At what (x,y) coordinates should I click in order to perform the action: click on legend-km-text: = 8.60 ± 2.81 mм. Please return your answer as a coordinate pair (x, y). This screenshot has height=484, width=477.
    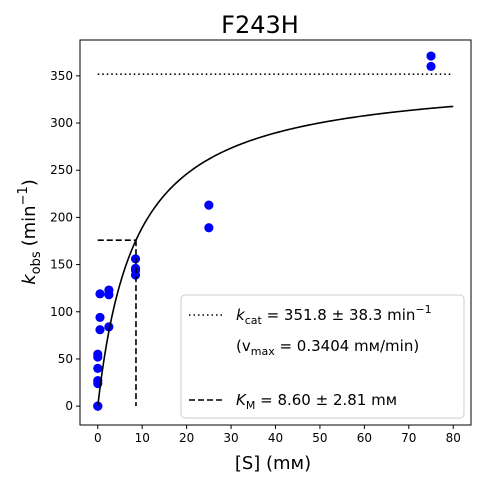
    Looking at the image, I should click on (326, 400).